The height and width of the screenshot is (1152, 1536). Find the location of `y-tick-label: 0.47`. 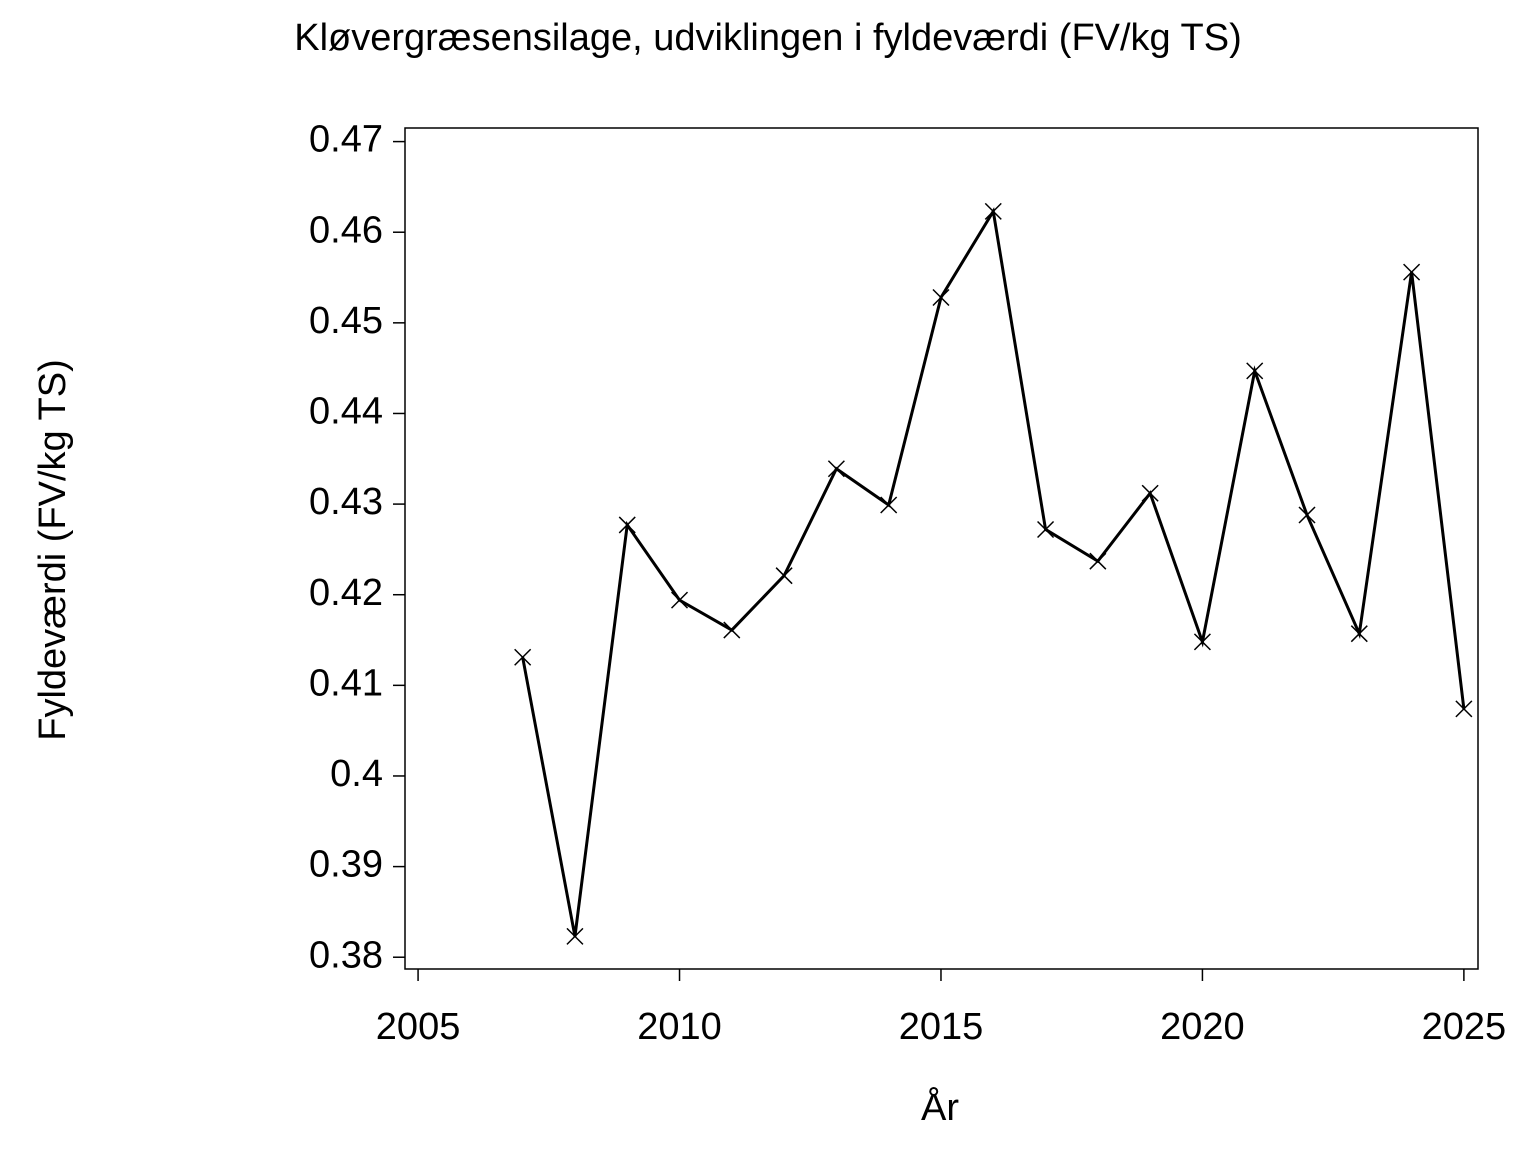

y-tick-label: 0.47 is located at coordinates (346, 140).